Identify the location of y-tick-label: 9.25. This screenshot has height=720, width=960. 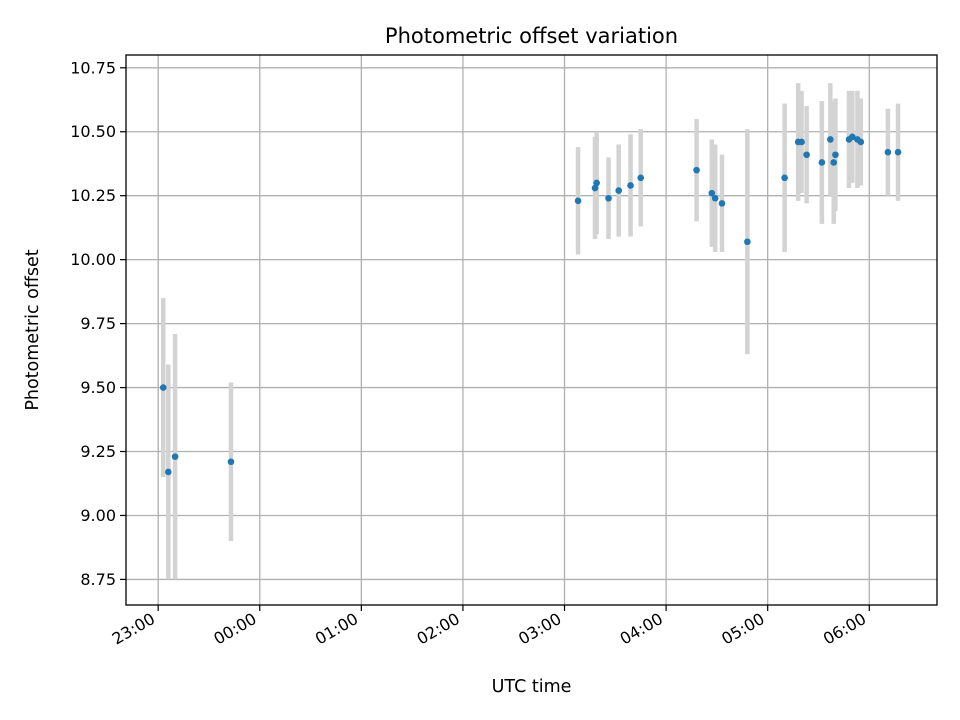
(98, 451).